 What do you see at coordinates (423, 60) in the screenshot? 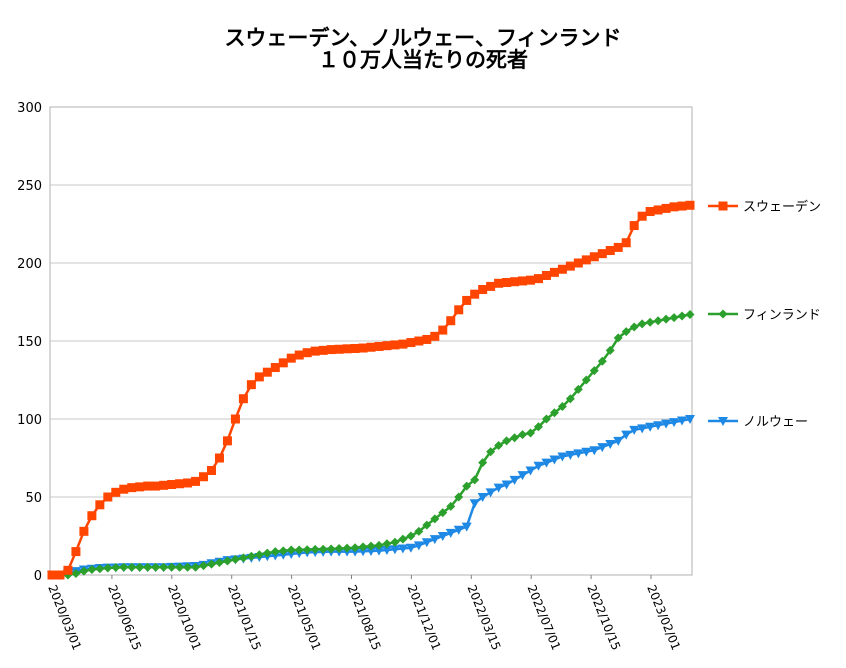
I see `chart-title-line-2: １０万人当たりの死者` at bounding box center [423, 60].